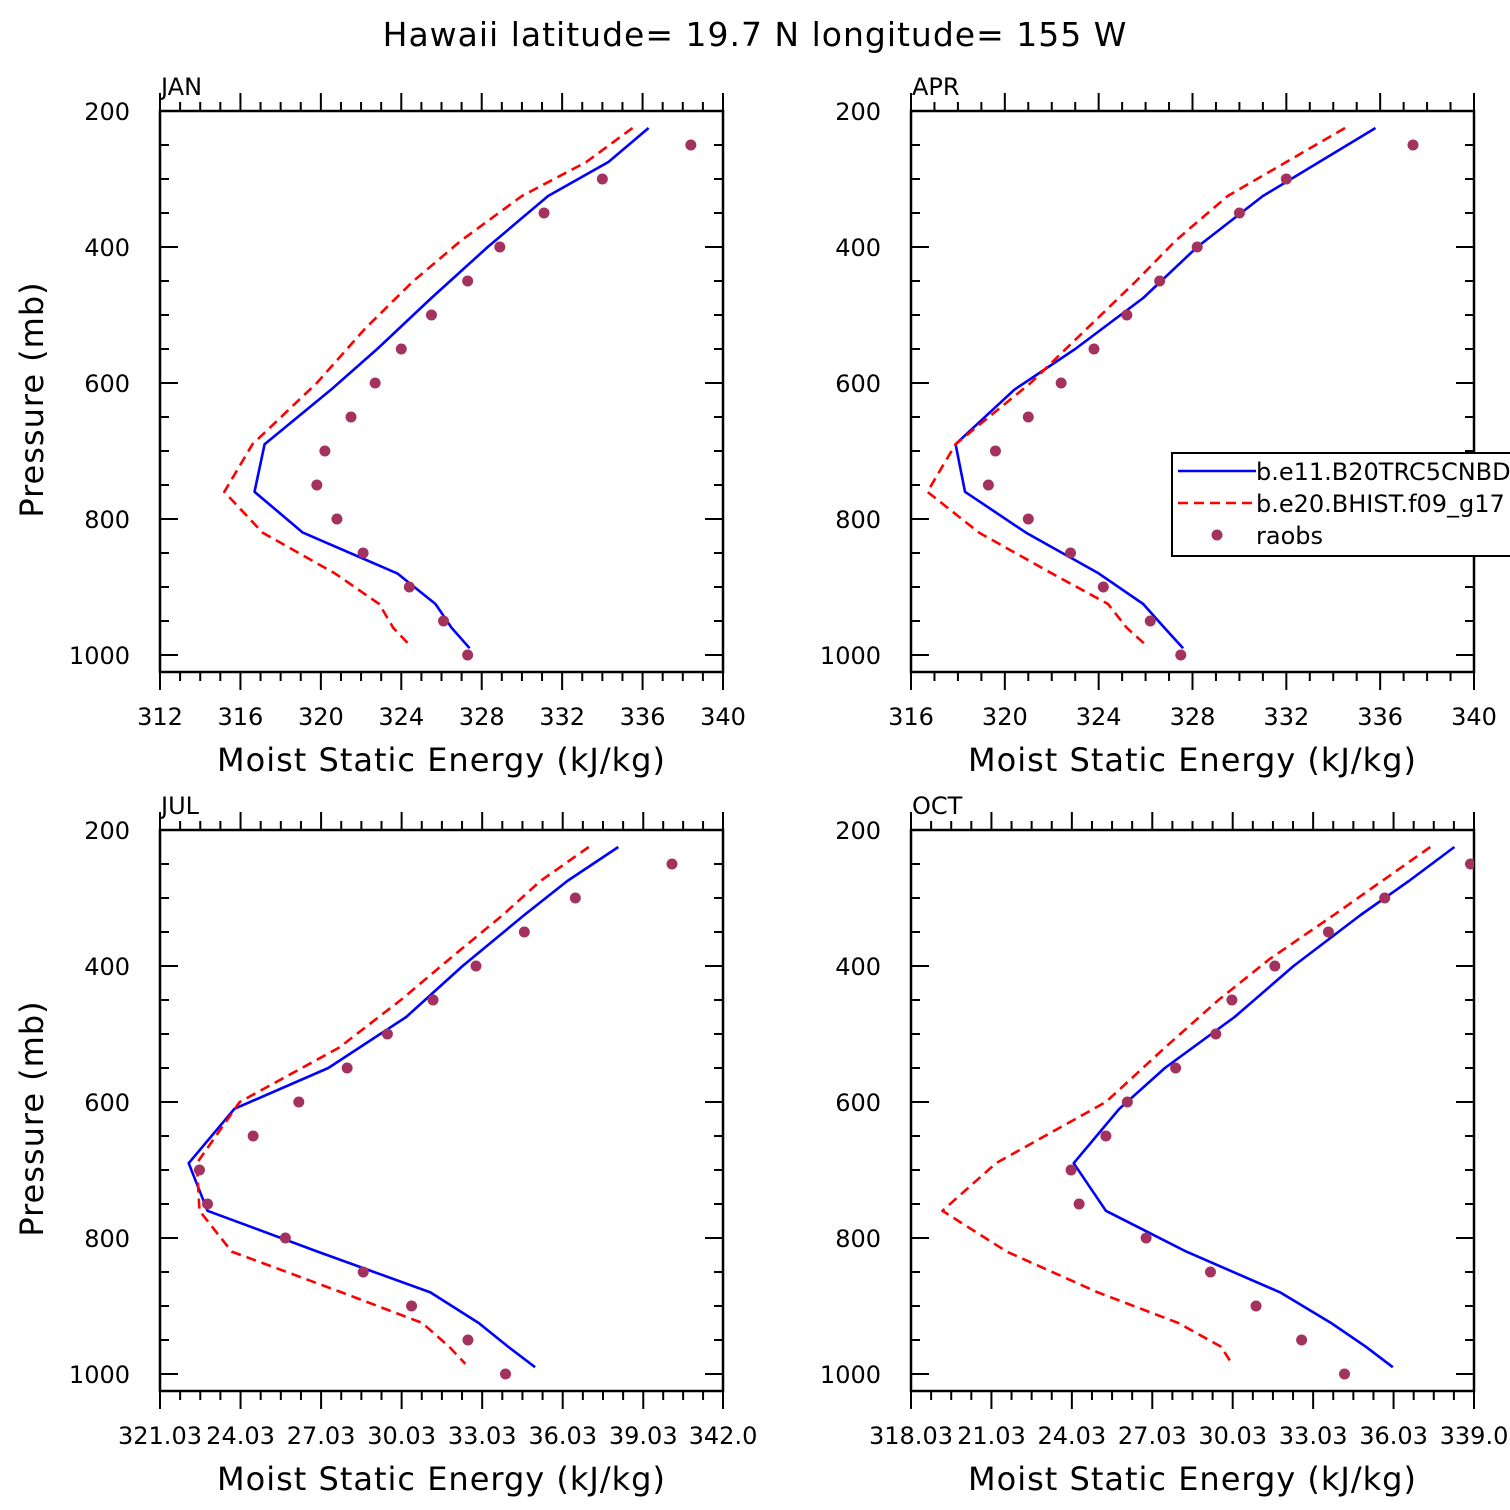  I want to click on figure-title: Hawaii latitude= 19.7 N longitude= 155 W, so click(755, 34).